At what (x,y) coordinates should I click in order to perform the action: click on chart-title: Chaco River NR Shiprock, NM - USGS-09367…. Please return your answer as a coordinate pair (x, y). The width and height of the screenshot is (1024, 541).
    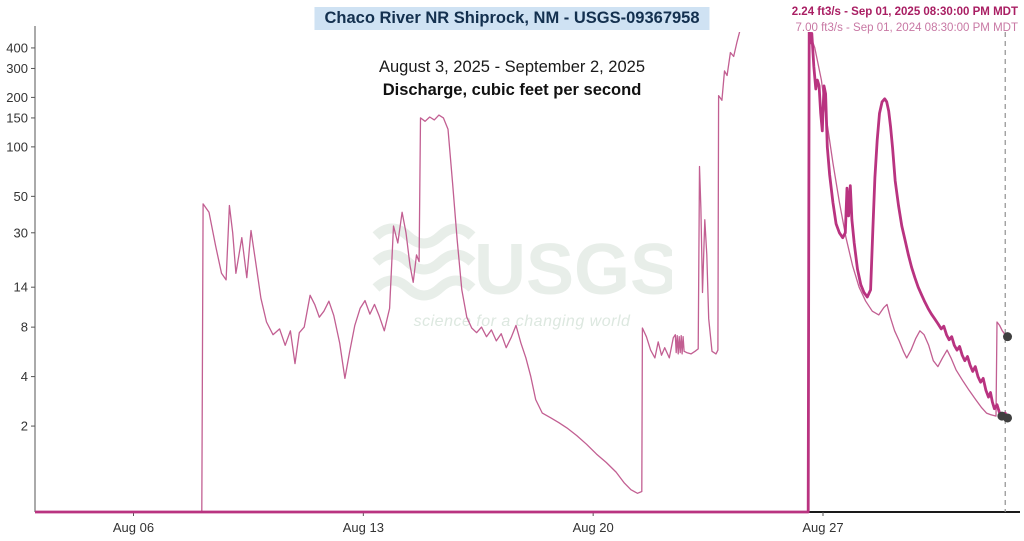
    Looking at the image, I should click on (512, 18).